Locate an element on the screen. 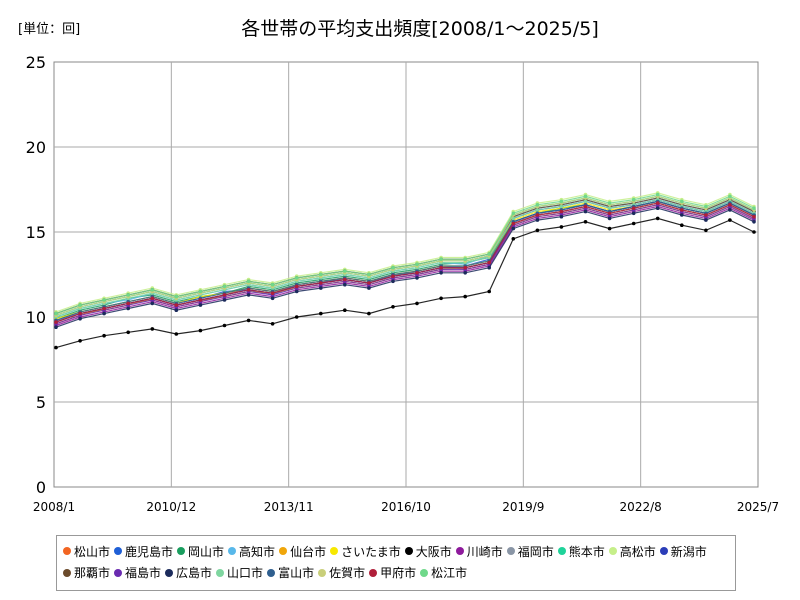 The width and height of the screenshot is (800, 600). legend-label: 山口市 is located at coordinates (245, 573).